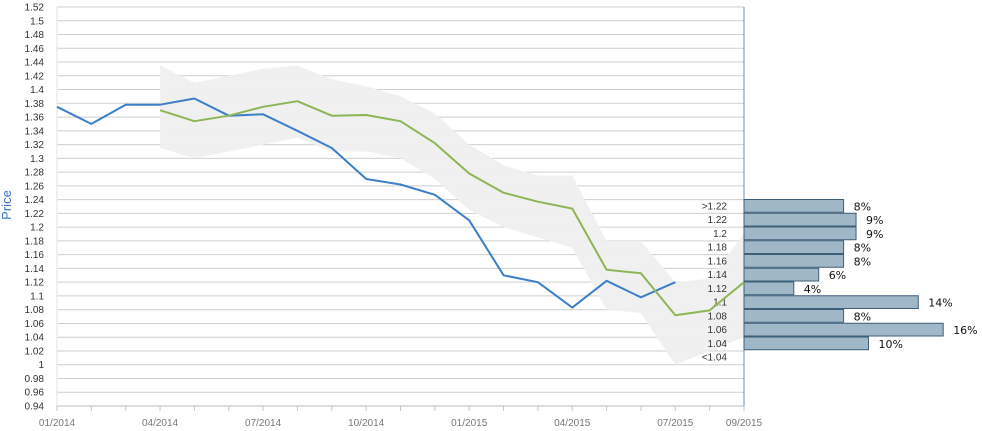 The height and width of the screenshot is (431, 982). Describe the element at coordinates (35, 145) in the screenshot. I see `y-tick-label: 1.32` at that location.